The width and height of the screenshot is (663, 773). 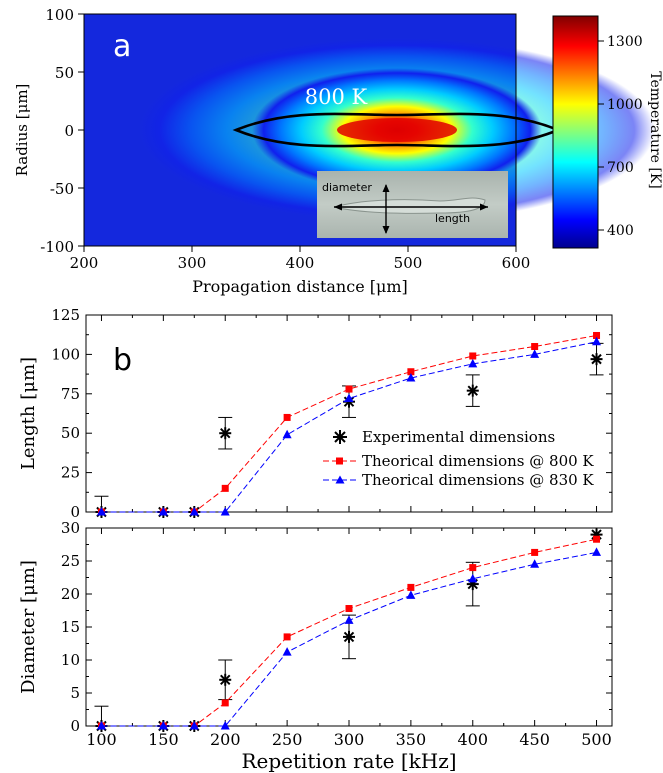 I want to click on y-axis-label: Length [μm], so click(x=28, y=413).